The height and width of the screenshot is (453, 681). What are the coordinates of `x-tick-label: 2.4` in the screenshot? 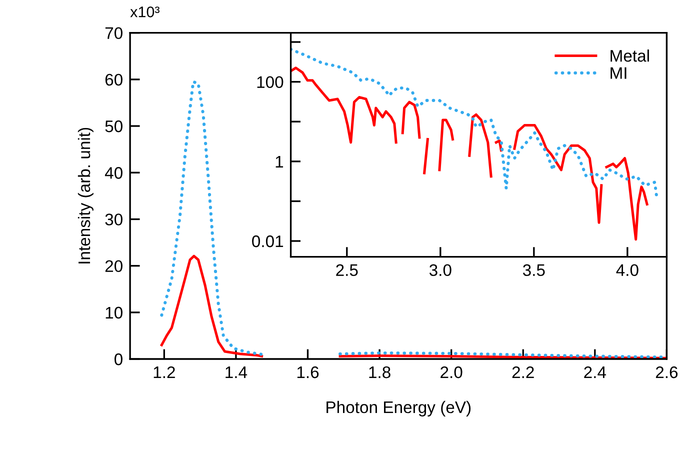 It's located at (595, 372).